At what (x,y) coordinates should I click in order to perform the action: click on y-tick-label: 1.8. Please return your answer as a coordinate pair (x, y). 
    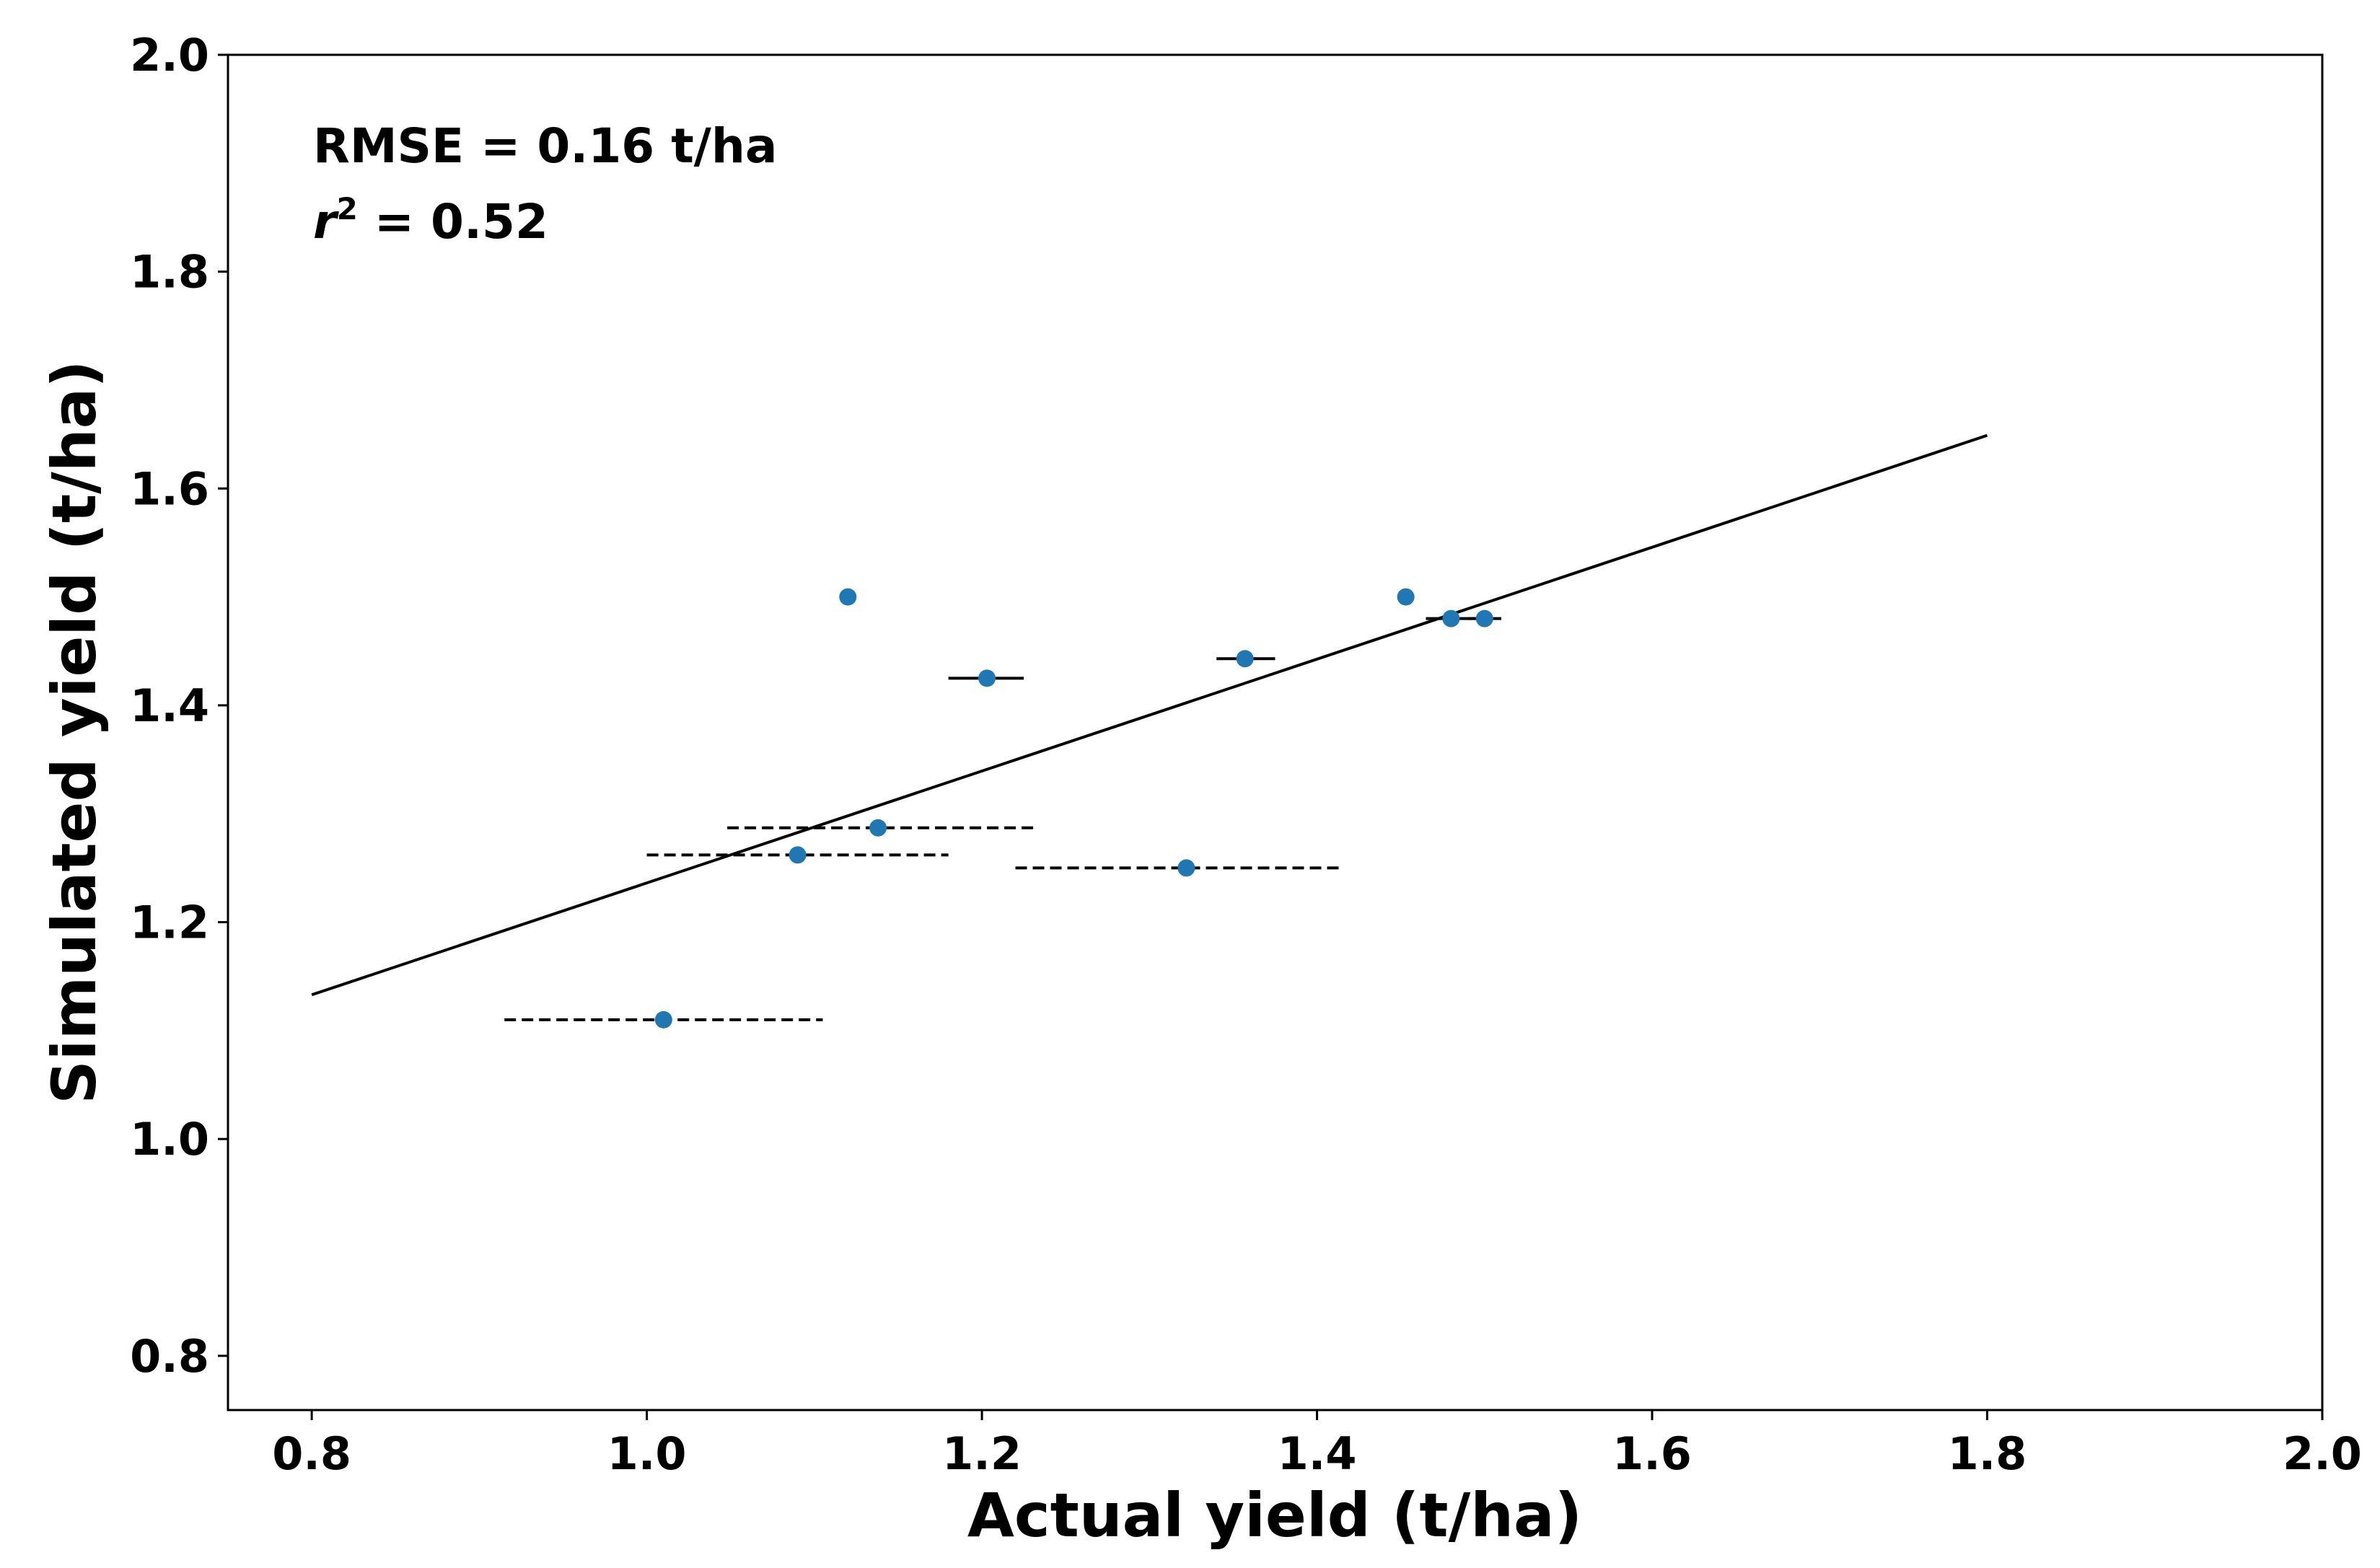
    Looking at the image, I should click on (169, 273).